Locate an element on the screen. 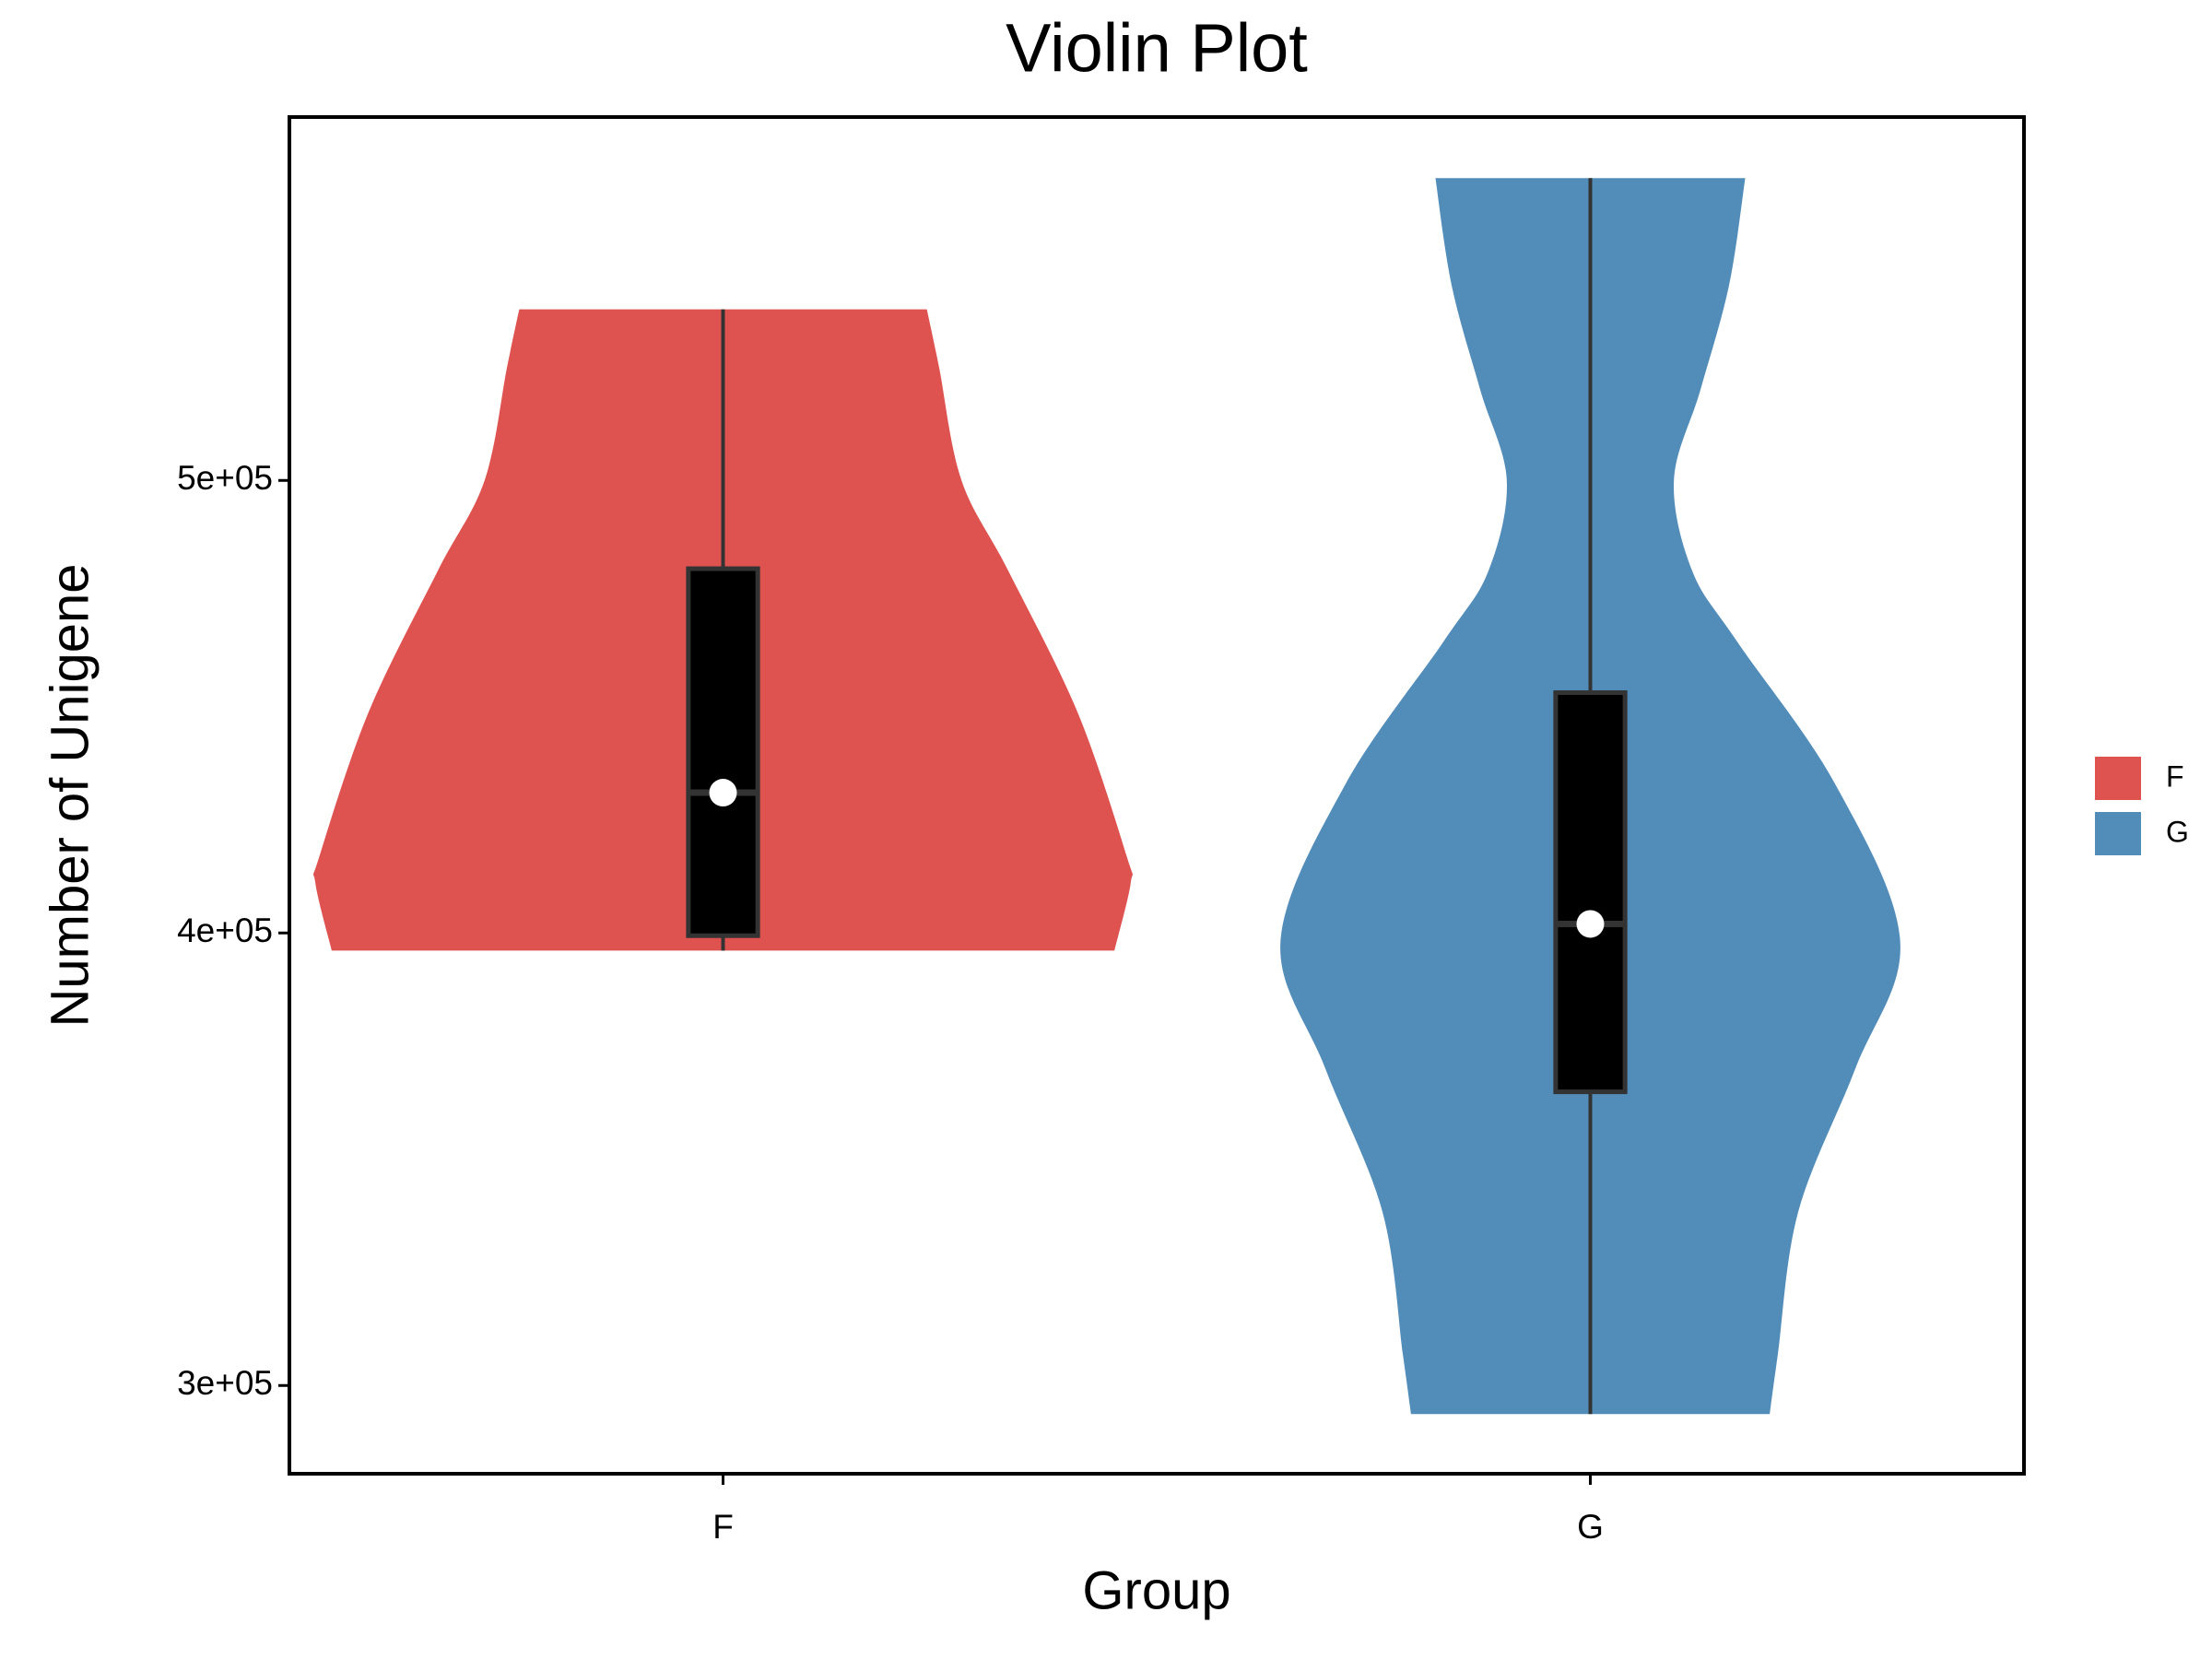  x-tick-label: G is located at coordinates (1590, 1527).